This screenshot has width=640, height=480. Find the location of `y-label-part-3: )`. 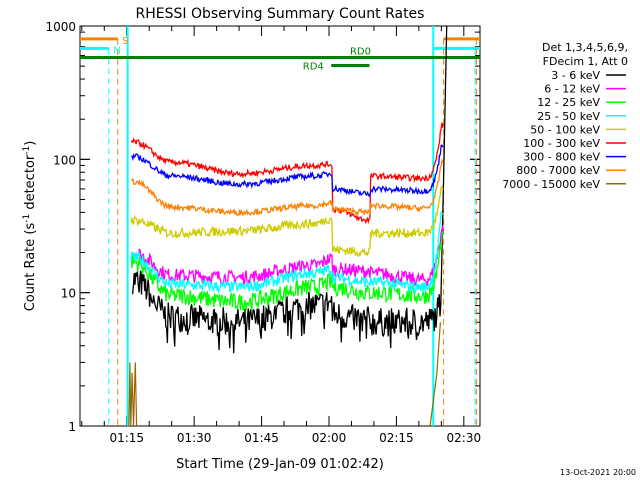

y-label-part-3: ) is located at coordinates (30, 143).